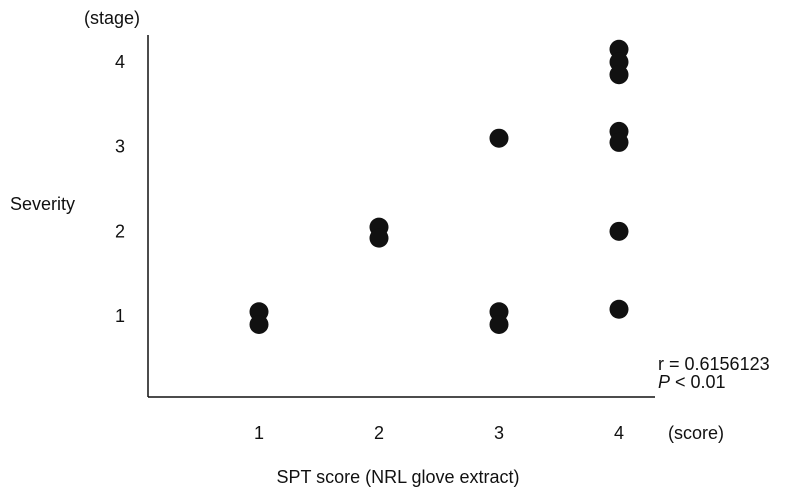  What do you see at coordinates (112, 18) in the screenshot?
I see `y-unit-label: (stage)` at bounding box center [112, 18].